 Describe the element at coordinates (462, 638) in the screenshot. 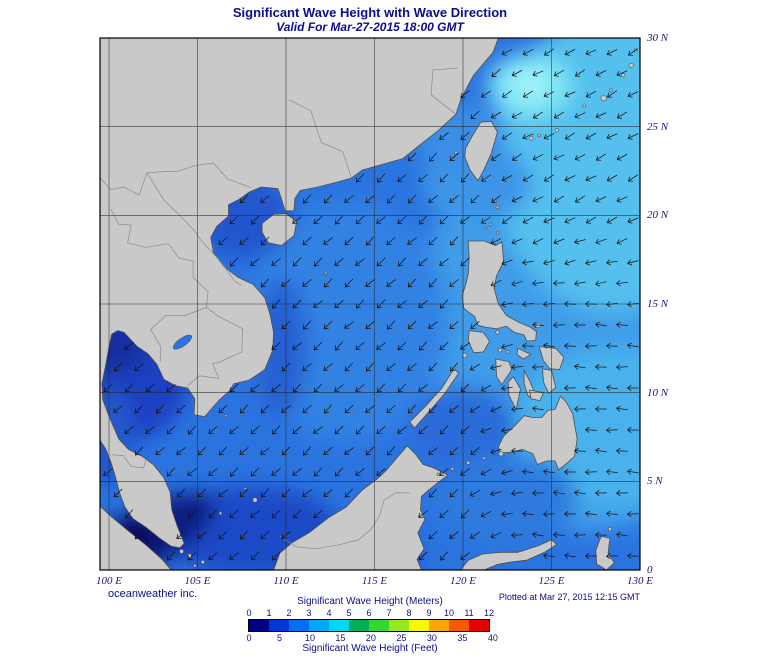

I see `feet-tick: 35` at that location.